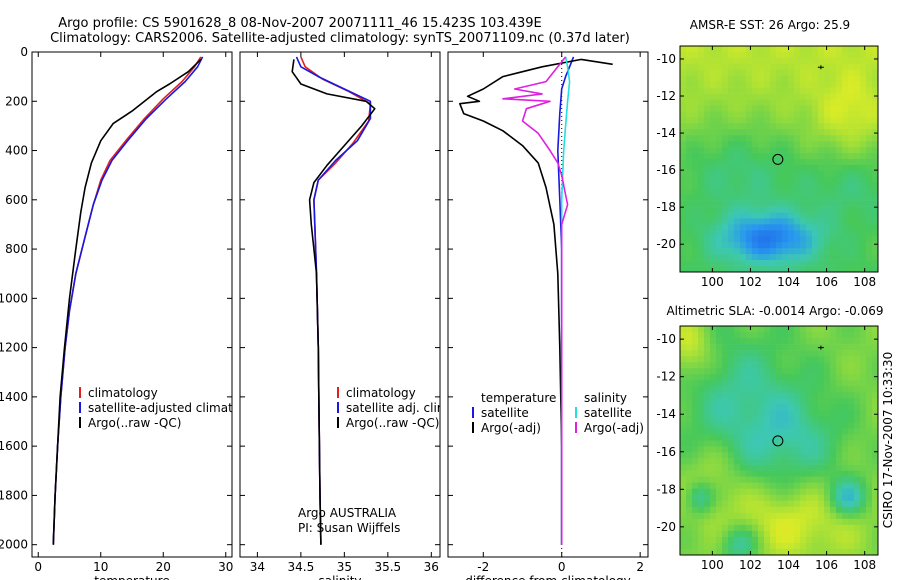  Describe the element at coordinates (131, 577) in the screenshot. I see `x-axis-label: temperature` at that location.